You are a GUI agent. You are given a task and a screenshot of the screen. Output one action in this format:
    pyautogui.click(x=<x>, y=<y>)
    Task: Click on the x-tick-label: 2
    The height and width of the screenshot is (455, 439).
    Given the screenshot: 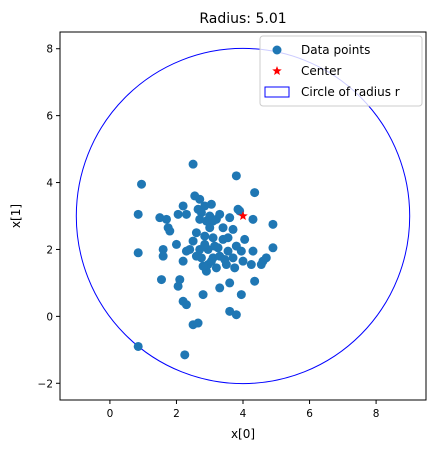 What is the action you would take?
    pyautogui.click(x=176, y=414)
    